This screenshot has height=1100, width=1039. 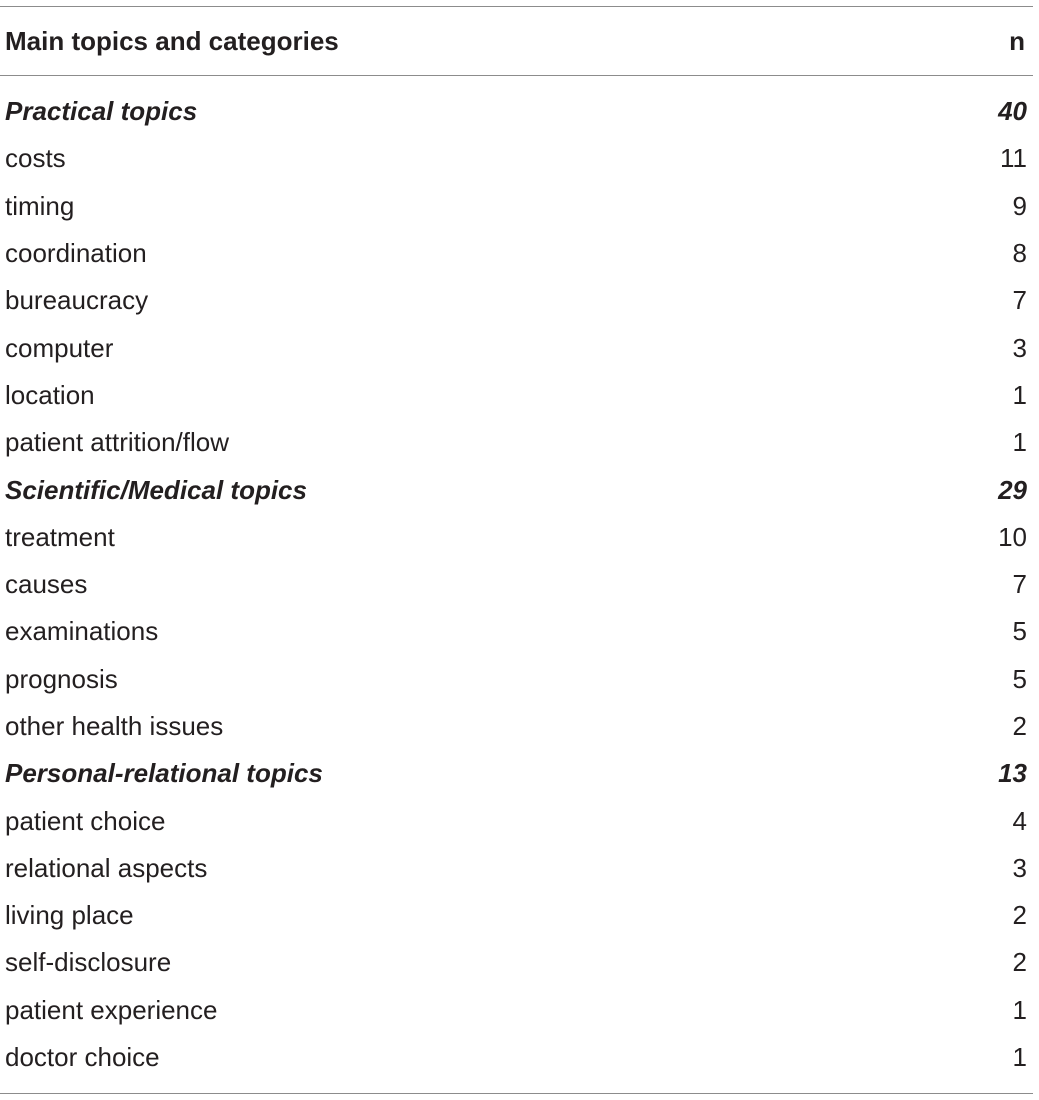 I want to click on category-count: 8, so click(x=1019, y=253).